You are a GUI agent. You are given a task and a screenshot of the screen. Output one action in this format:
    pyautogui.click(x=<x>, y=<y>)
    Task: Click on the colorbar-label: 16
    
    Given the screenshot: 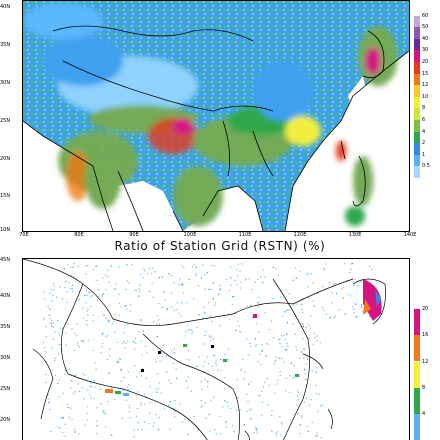 What is the action you would take?
    pyautogui.click(x=425, y=335)
    